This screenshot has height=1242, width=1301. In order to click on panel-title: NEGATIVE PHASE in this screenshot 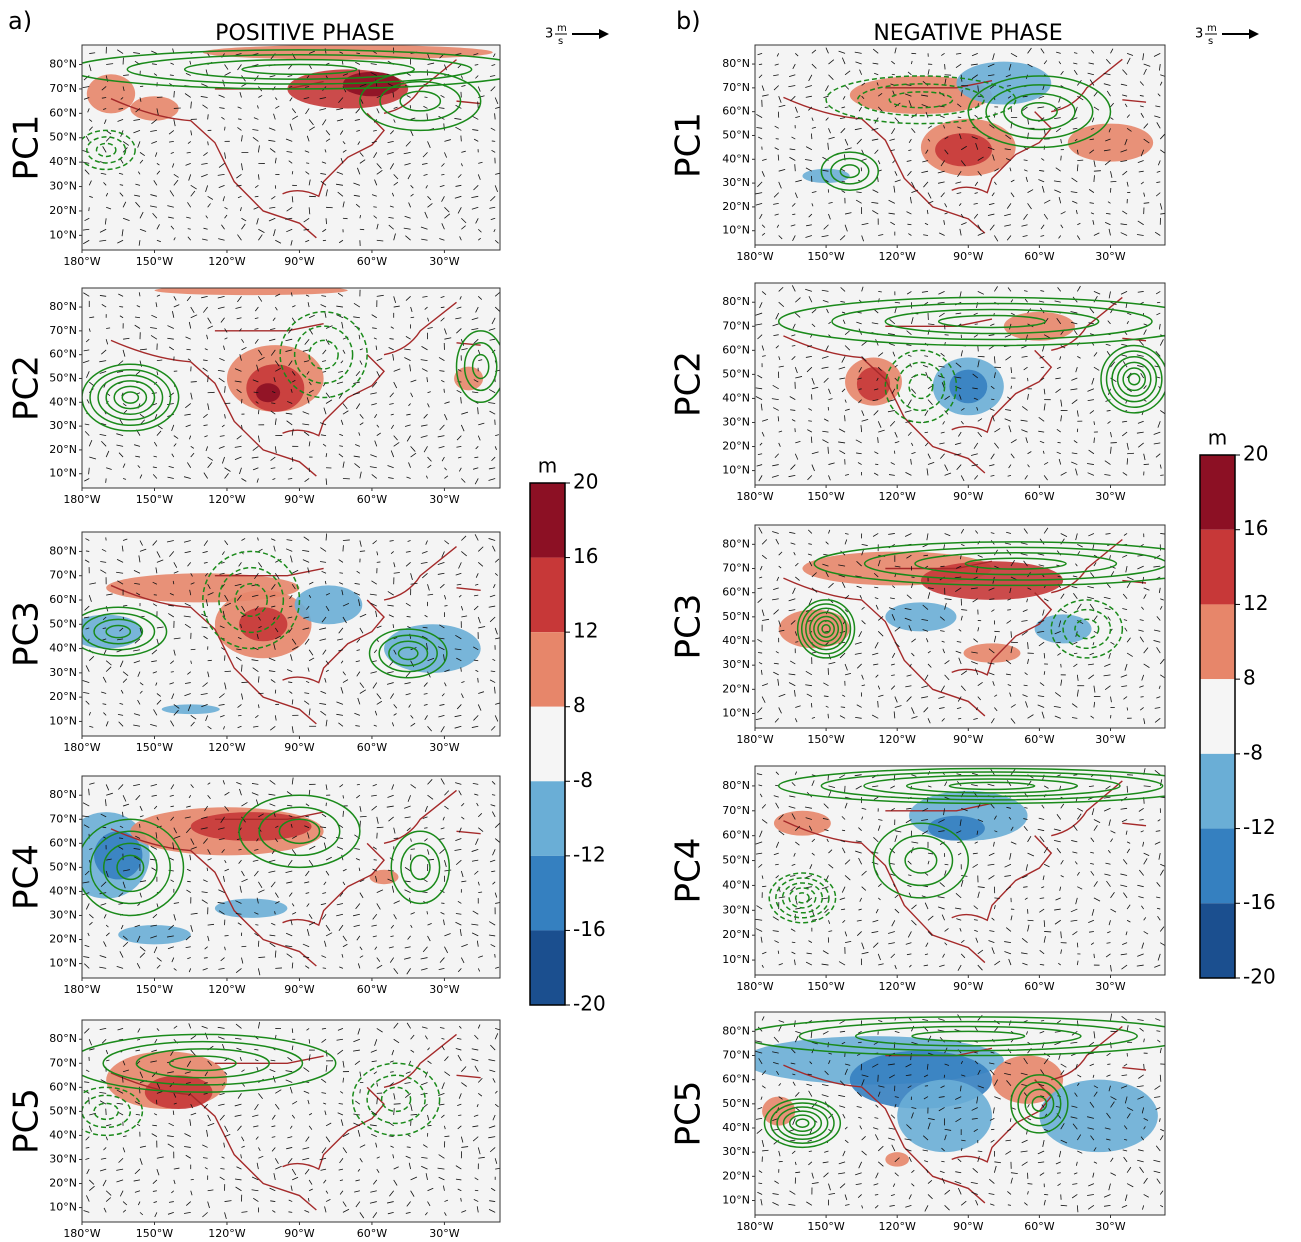, I will do `click(967, 33)`.